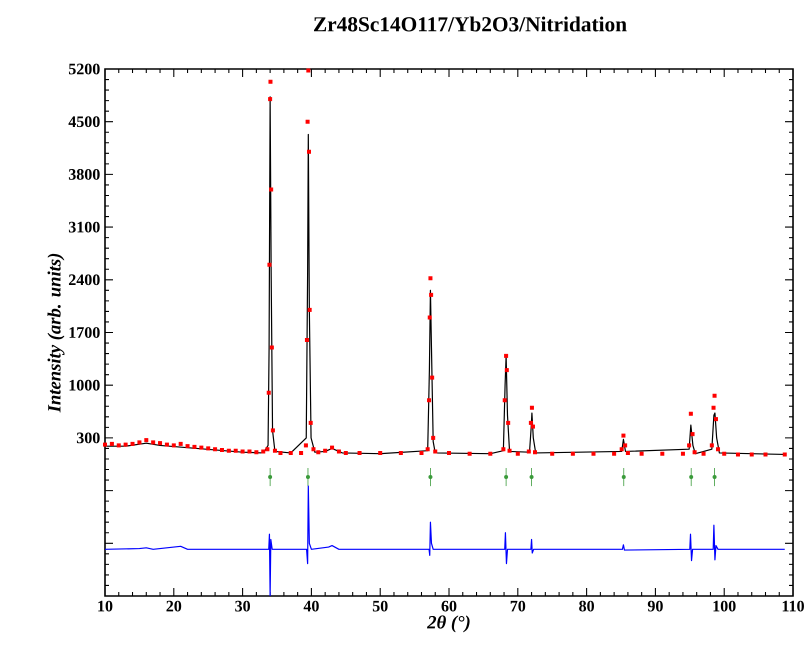 The image size is (812, 666). Describe the element at coordinates (85, 332) in the screenshot. I see `y-tick-label: 1700` at that location.